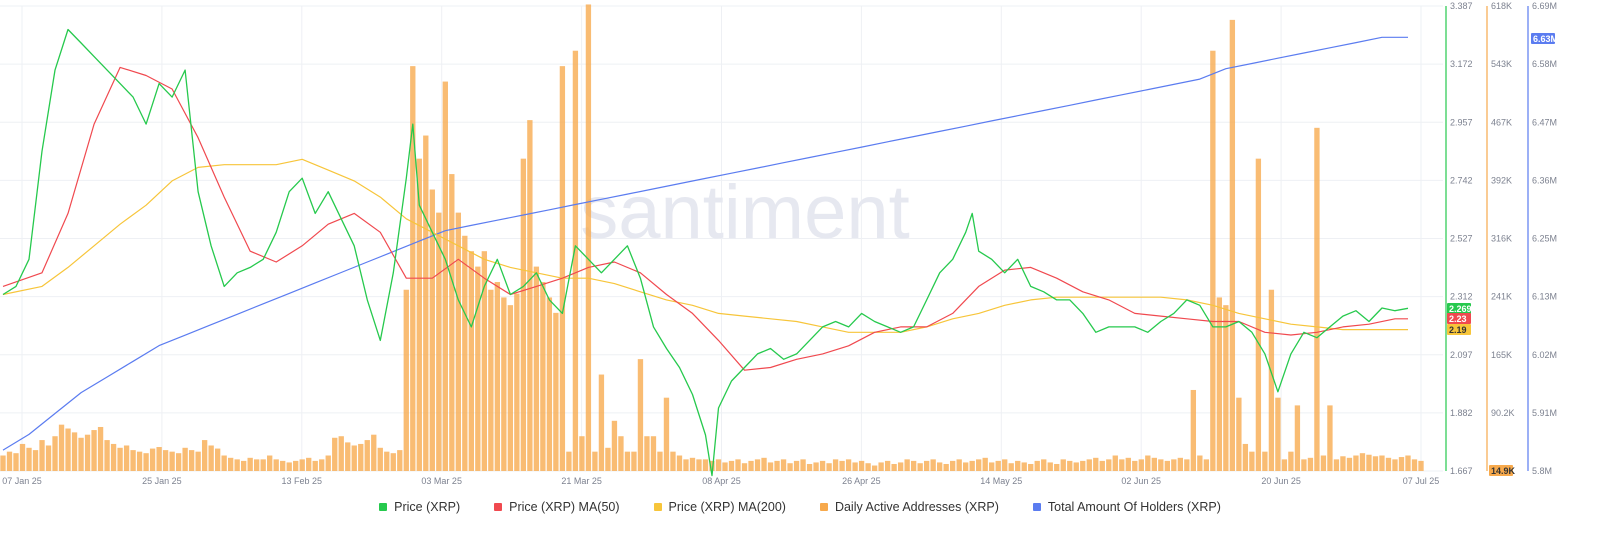 Image resolution: width=1600 pixels, height=541 pixels. What do you see at coordinates (1501, 355) in the screenshot?
I see `daa-tick-label: 165K` at bounding box center [1501, 355].